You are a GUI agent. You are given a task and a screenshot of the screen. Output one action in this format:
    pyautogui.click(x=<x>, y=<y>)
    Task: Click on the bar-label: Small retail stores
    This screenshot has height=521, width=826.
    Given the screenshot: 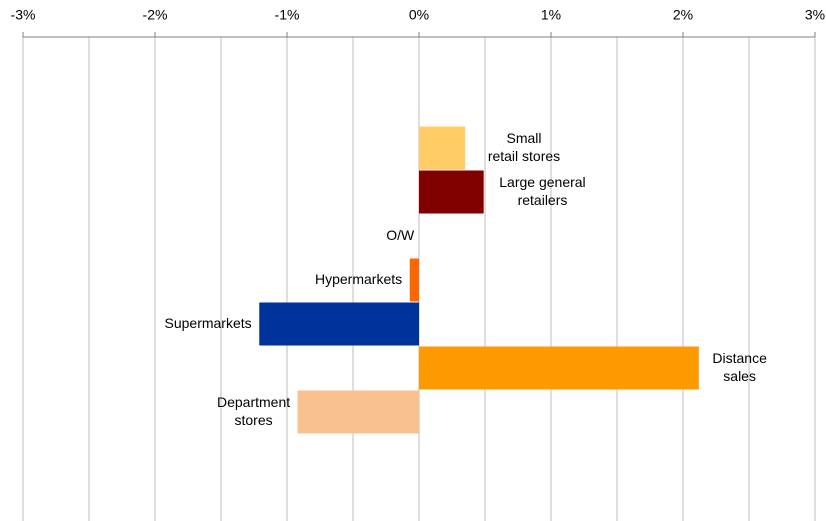 What is the action you would take?
    pyautogui.click(x=524, y=147)
    